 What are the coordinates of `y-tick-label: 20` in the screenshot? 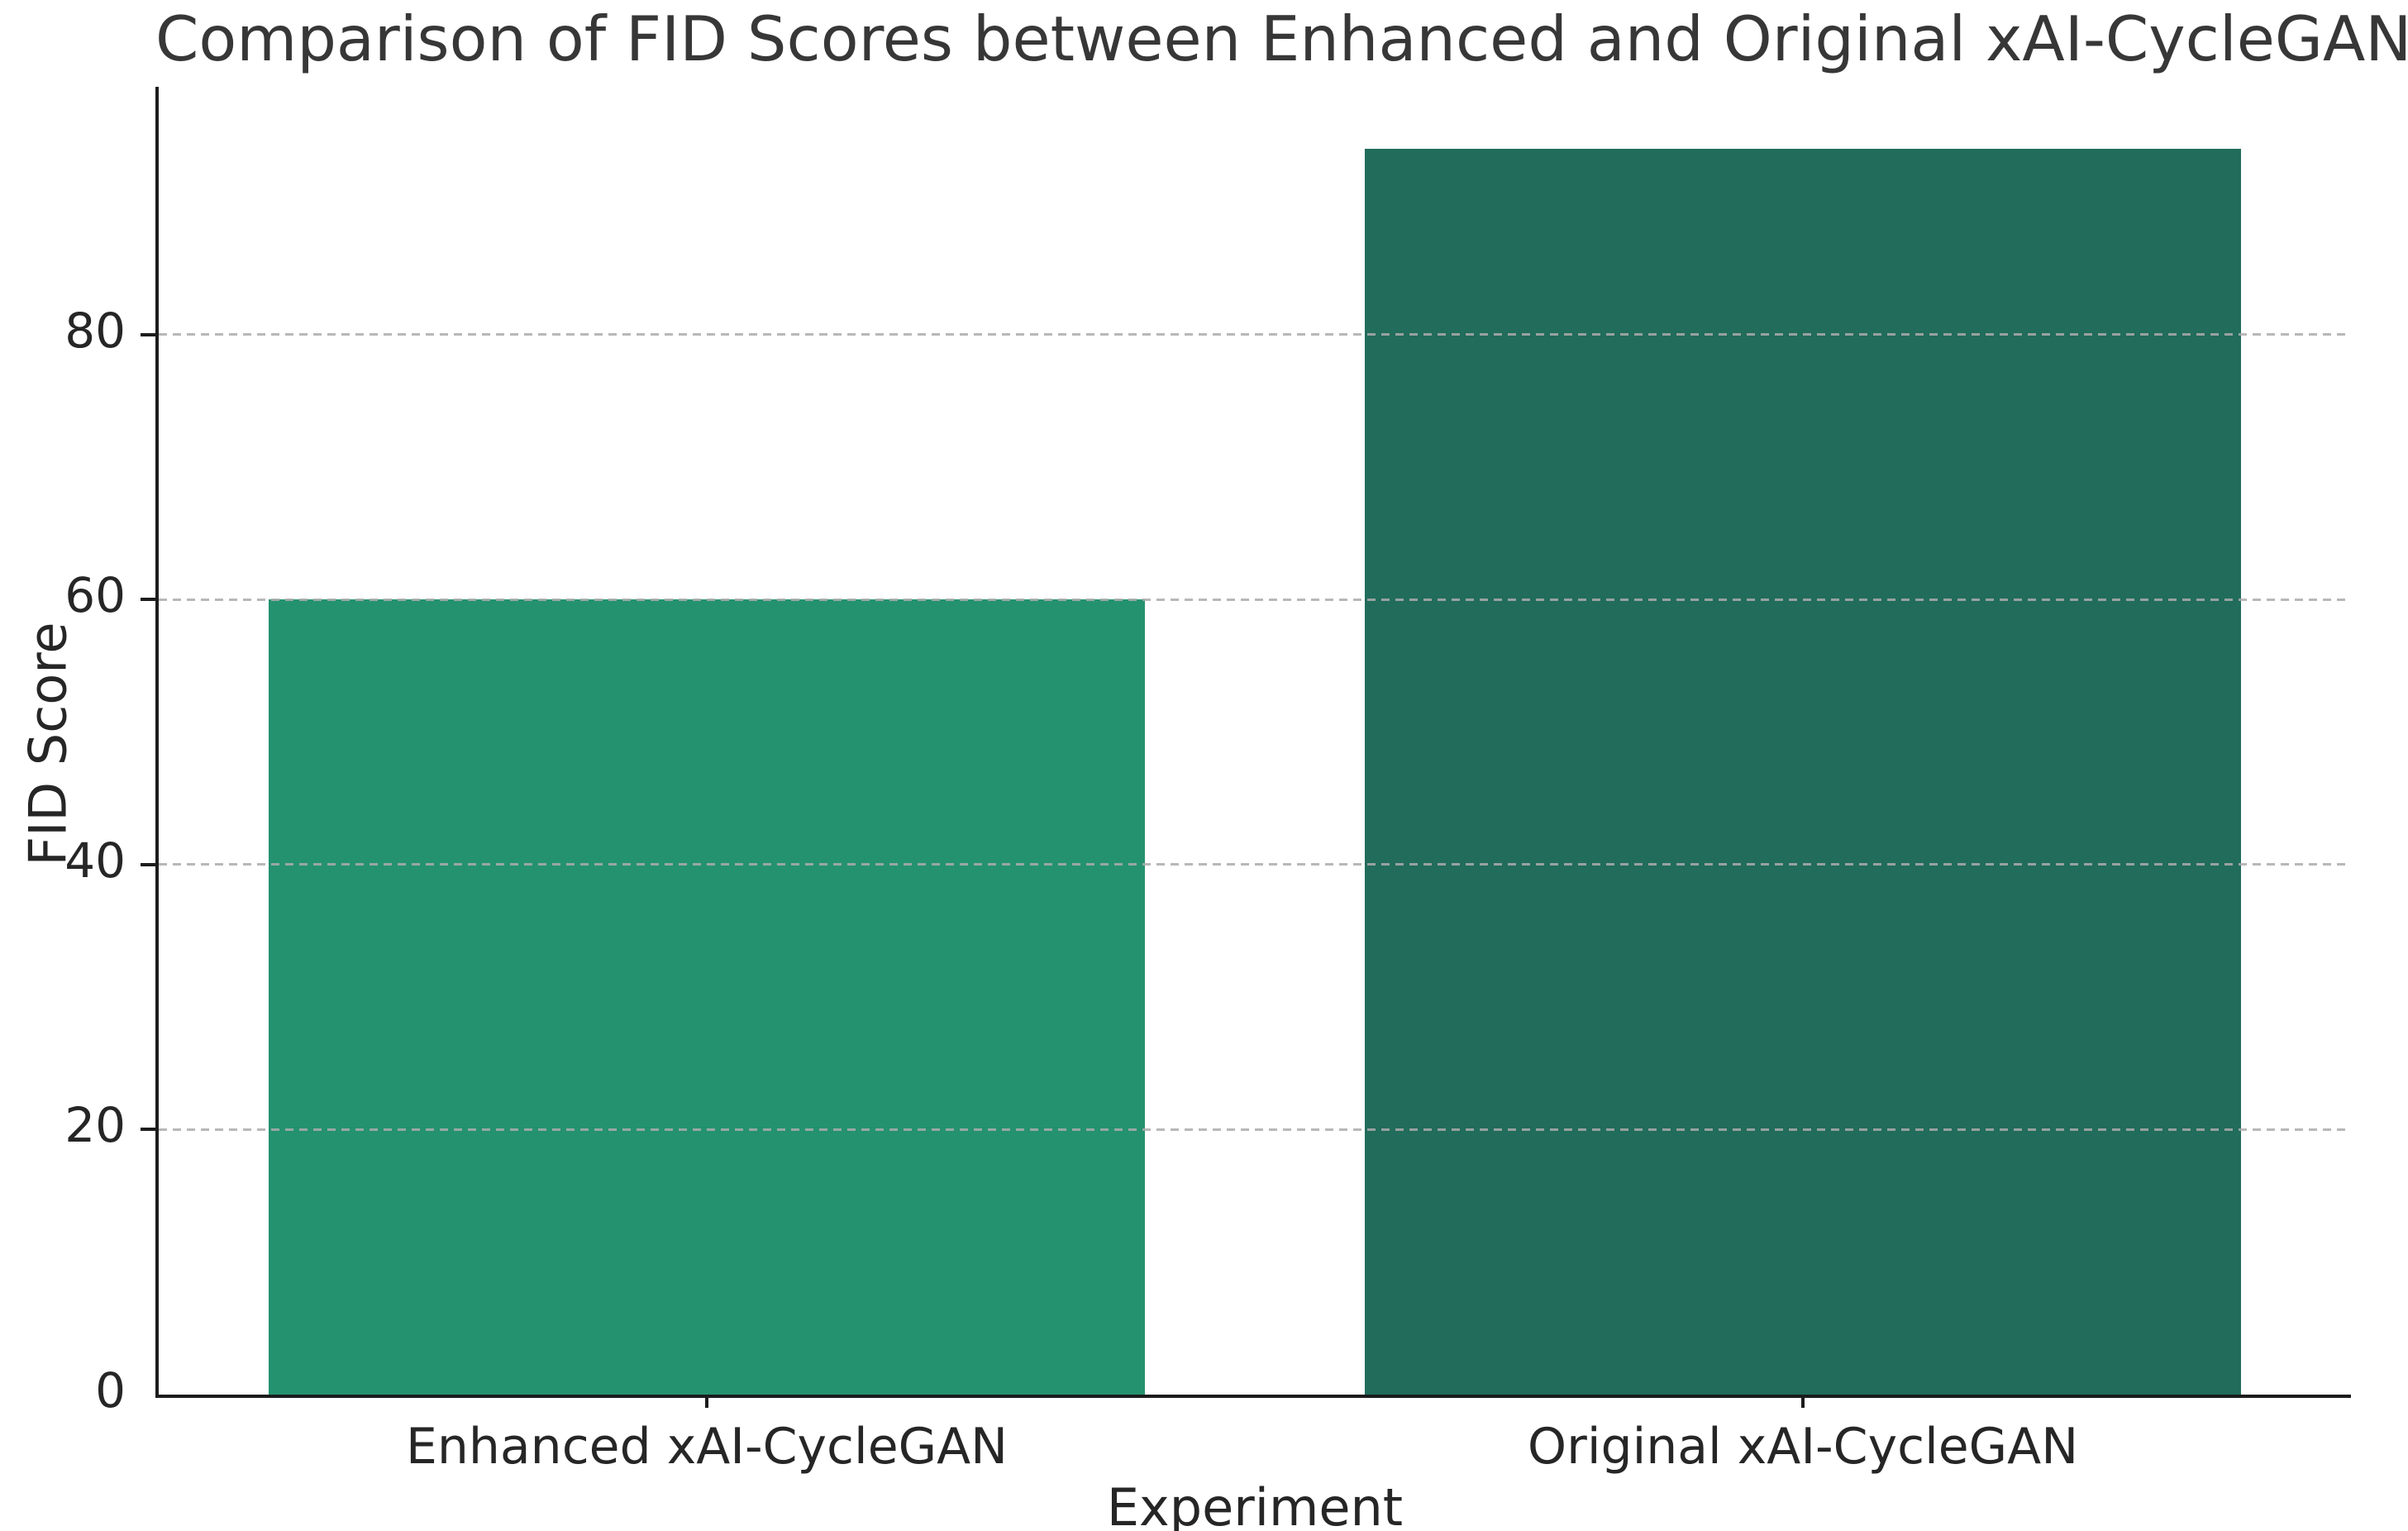 It's located at (95, 1125).